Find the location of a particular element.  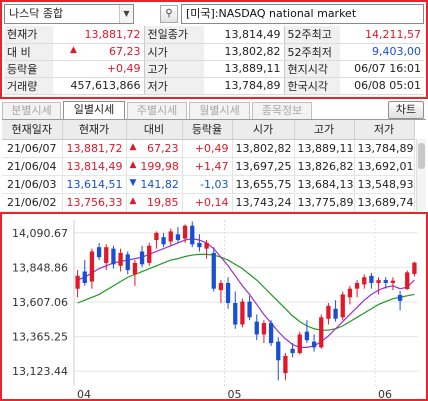

tab-monthly: 월별시세 is located at coordinates (219, 110).